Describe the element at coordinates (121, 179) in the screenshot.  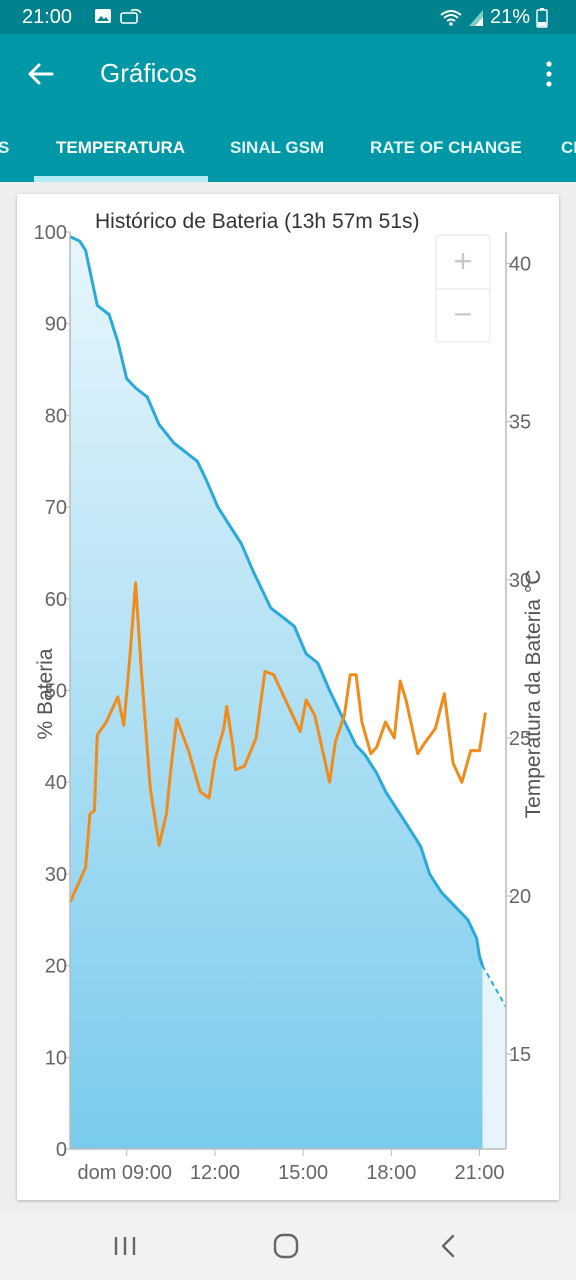
I see `tab-indicator` at that location.